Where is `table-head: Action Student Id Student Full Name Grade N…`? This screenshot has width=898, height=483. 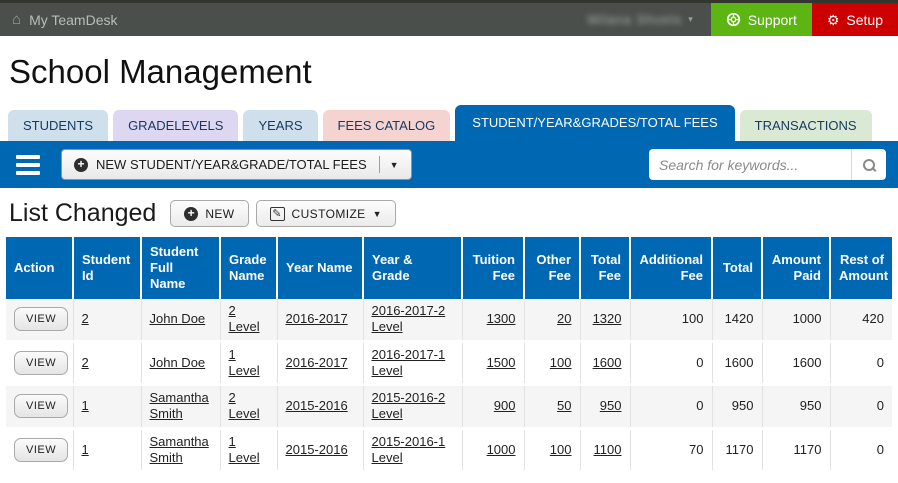 table-head: Action Student Id Student Full Name Grade N… is located at coordinates (449, 268).